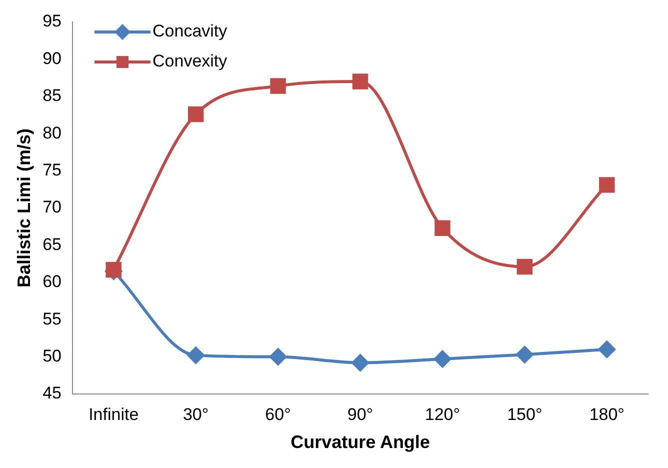 The image size is (668, 468). I want to click on y-tick-label: 55, so click(52, 318).